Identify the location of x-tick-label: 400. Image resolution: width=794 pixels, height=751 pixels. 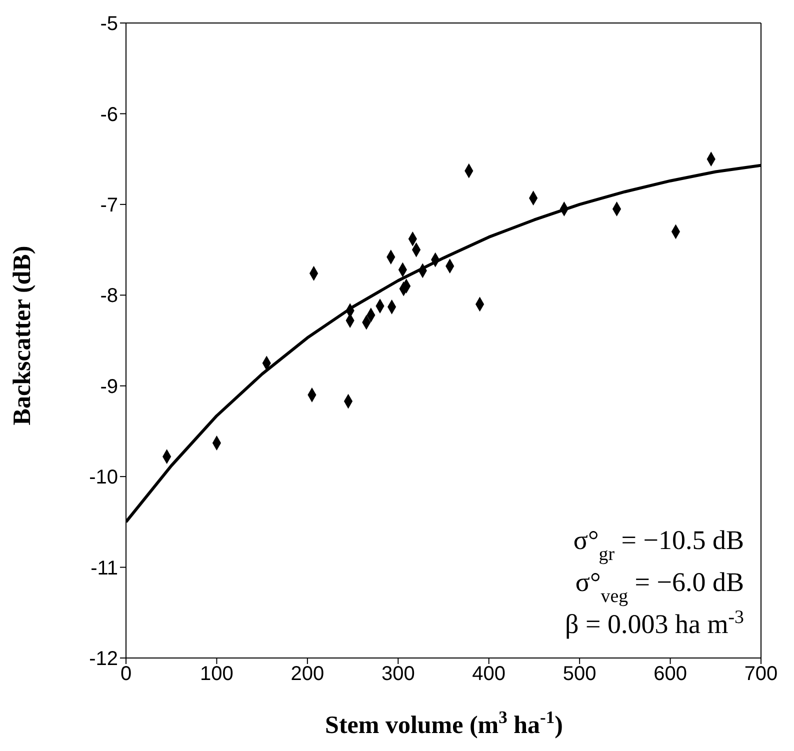
(489, 674).